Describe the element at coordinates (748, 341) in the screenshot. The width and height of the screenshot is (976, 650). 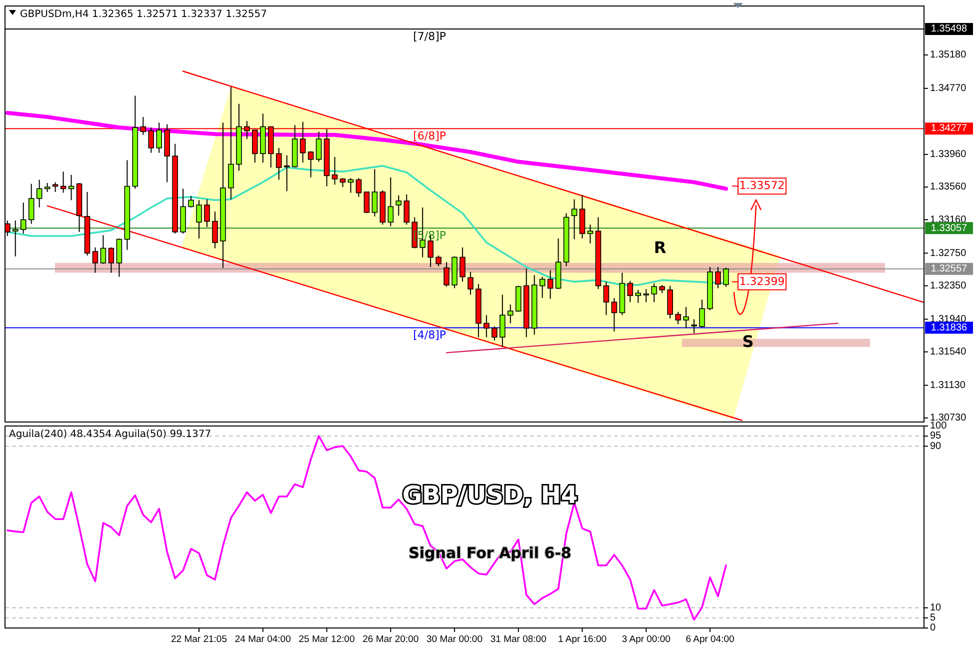
I see `band-label: S` at that location.